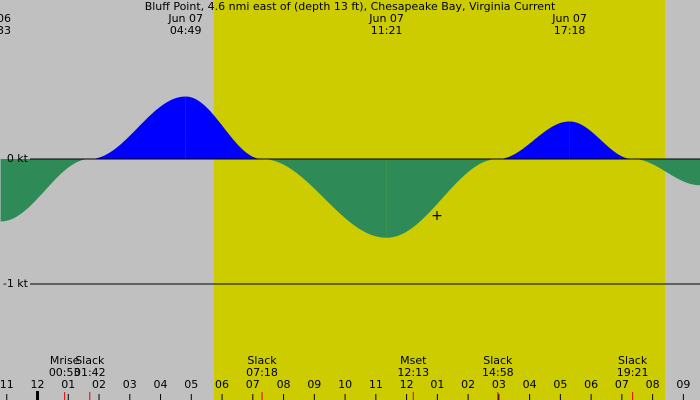 The width and height of the screenshot is (700, 400). Describe the element at coordinates (345, 384) in the screenshot. I see `x-tick-label: 10` at that location.